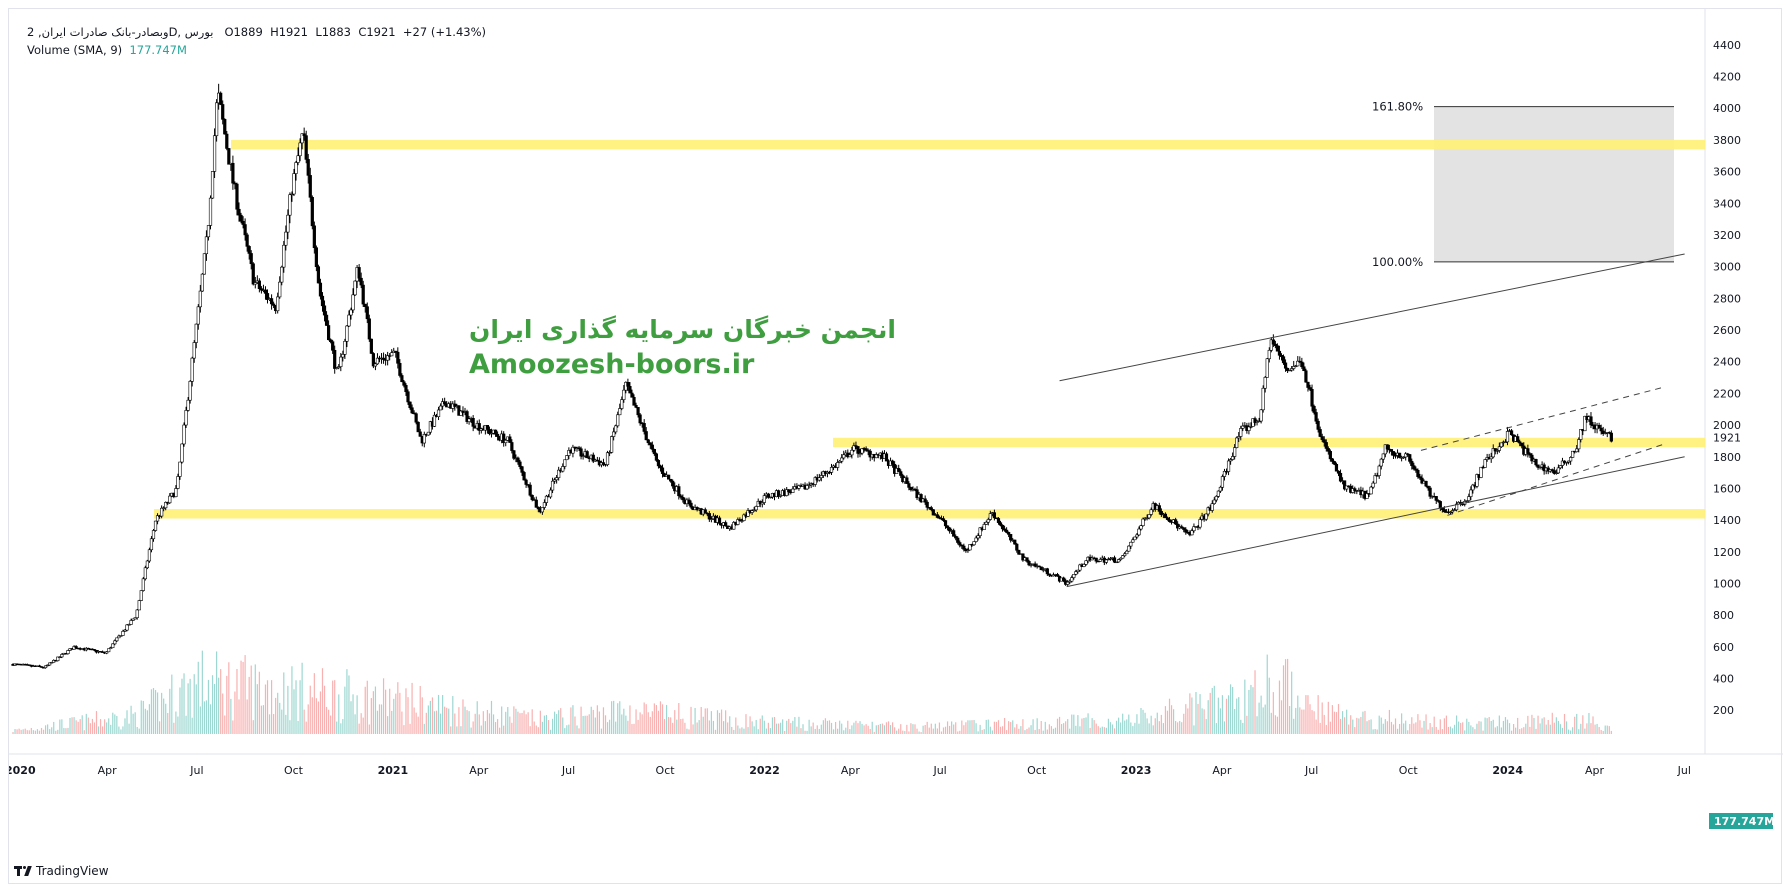 Image resolution: width=1790 pixels, height=892 pixels. What do you see at coordinates (1723, 710) in the screenshot?
I see `y-tick-label: 200` at bounding box center [1723, 710].